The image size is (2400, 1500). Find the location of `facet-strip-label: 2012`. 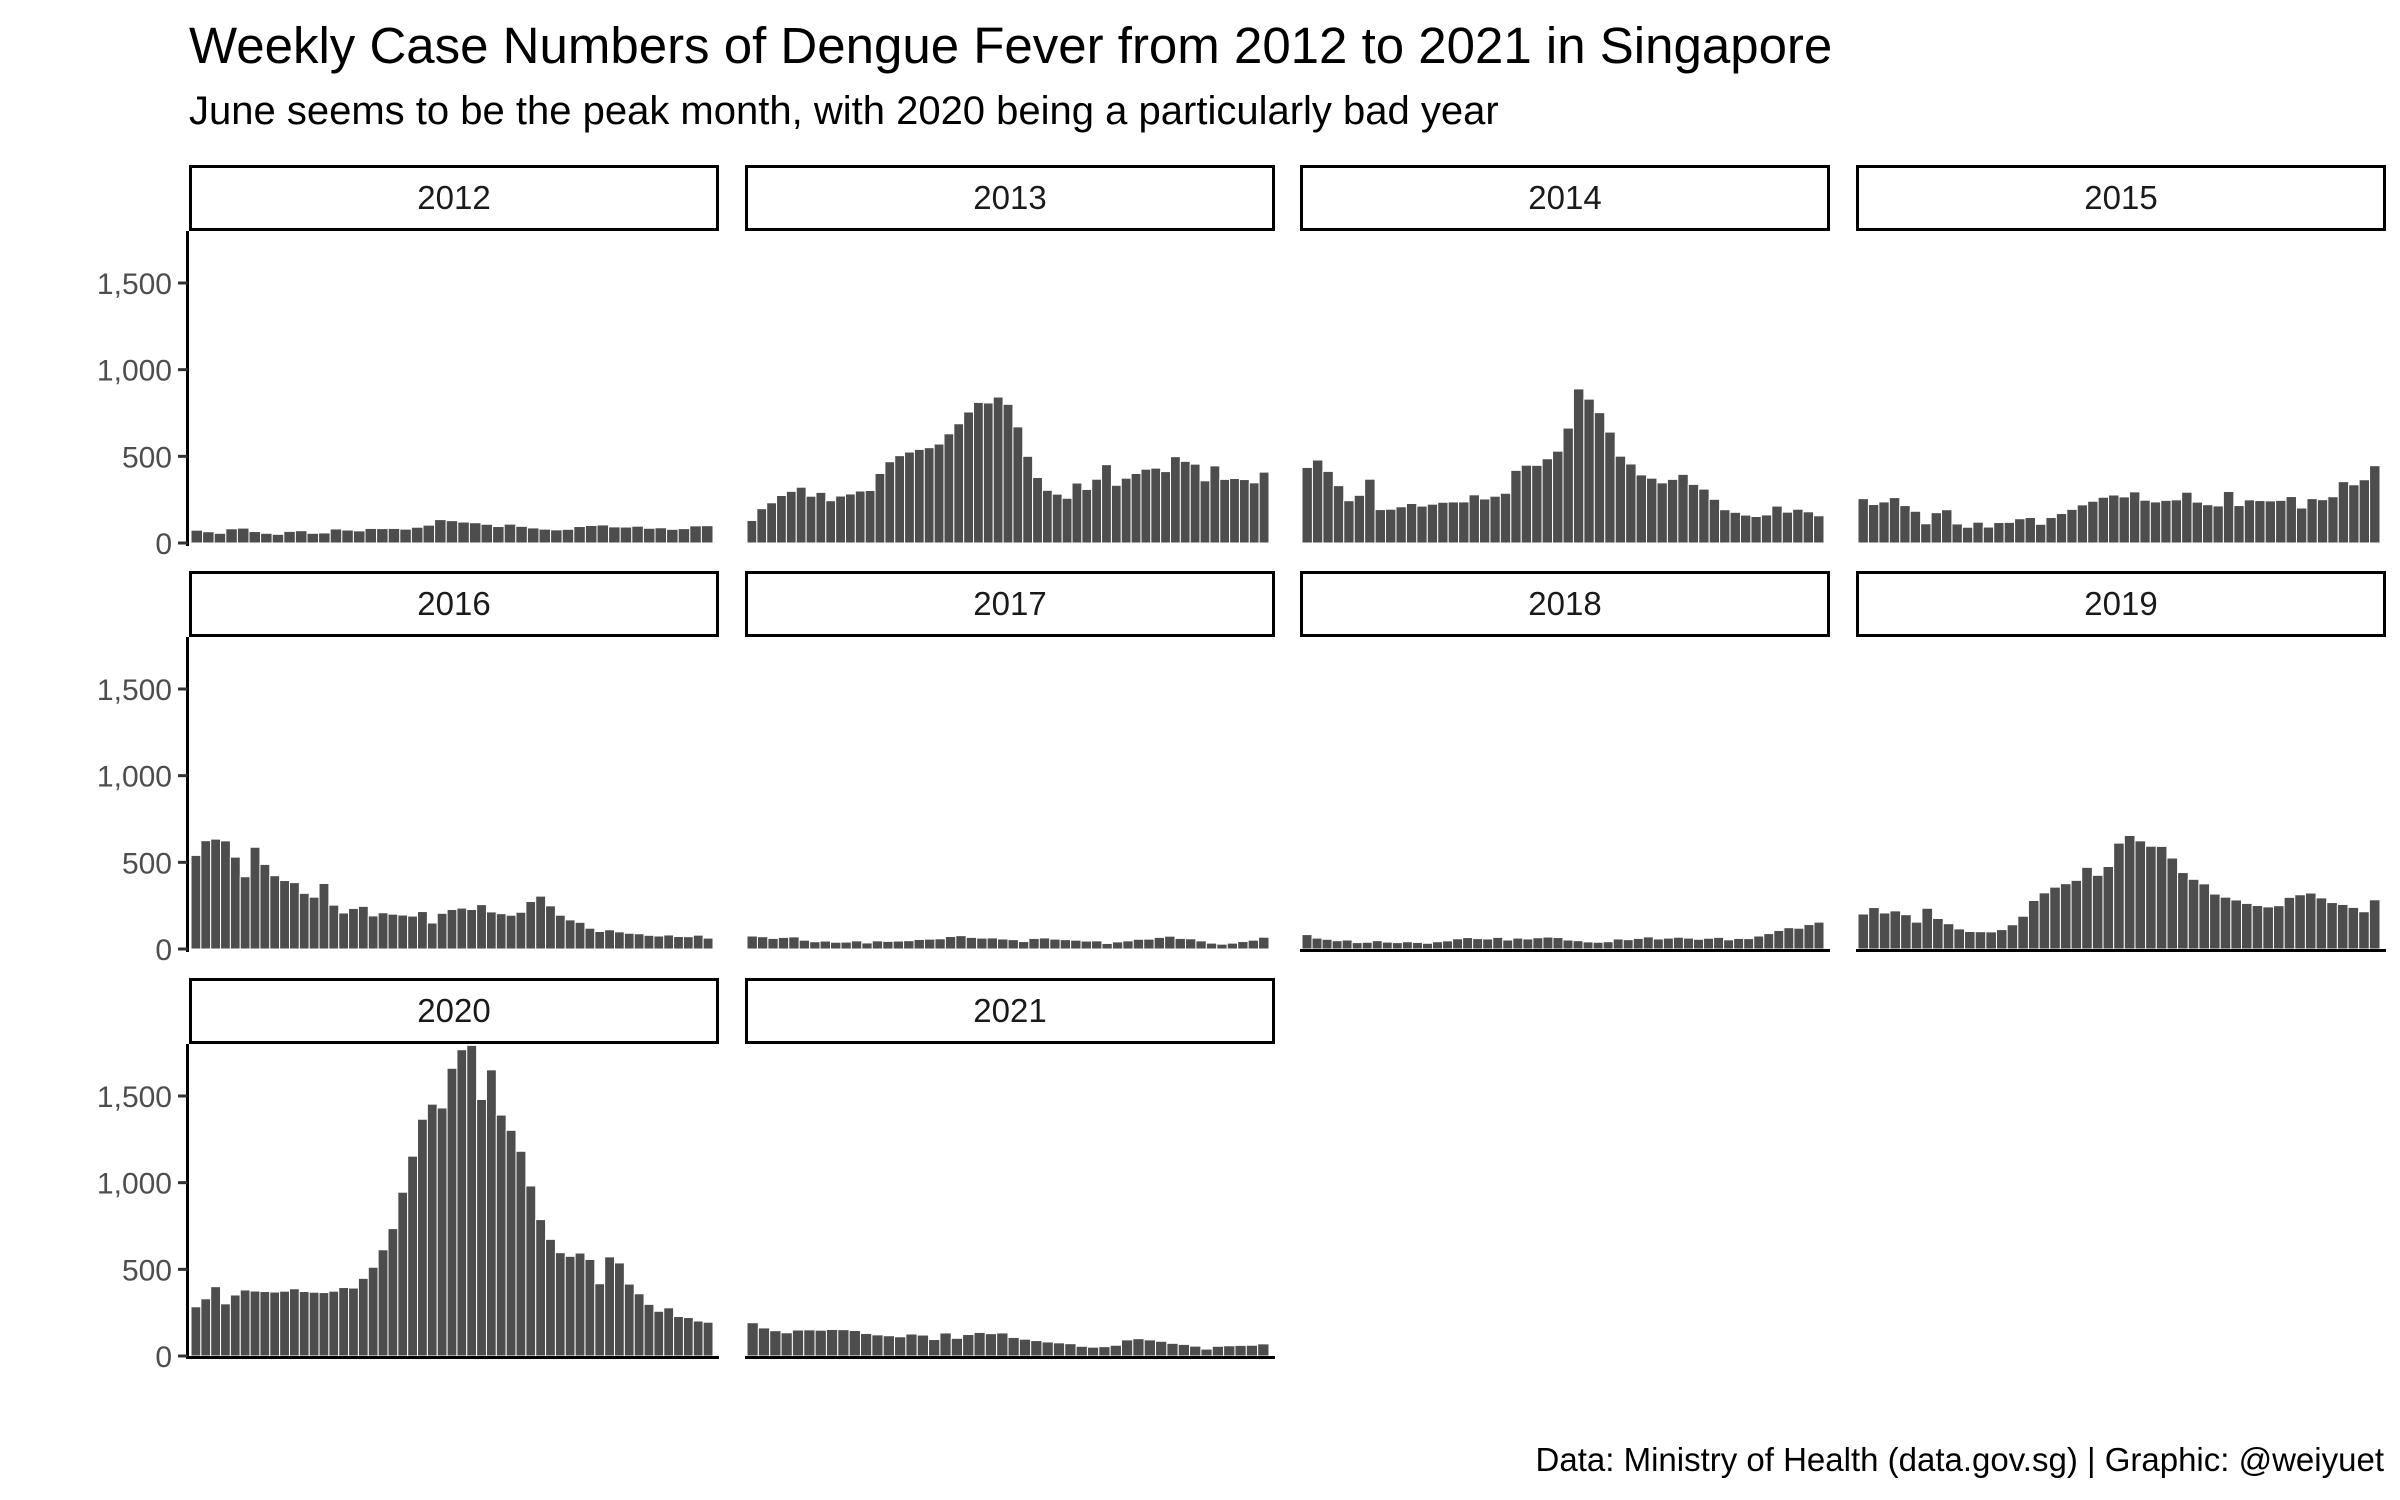

facet-strip-label: 2012 is located at coordinates (453, 197).